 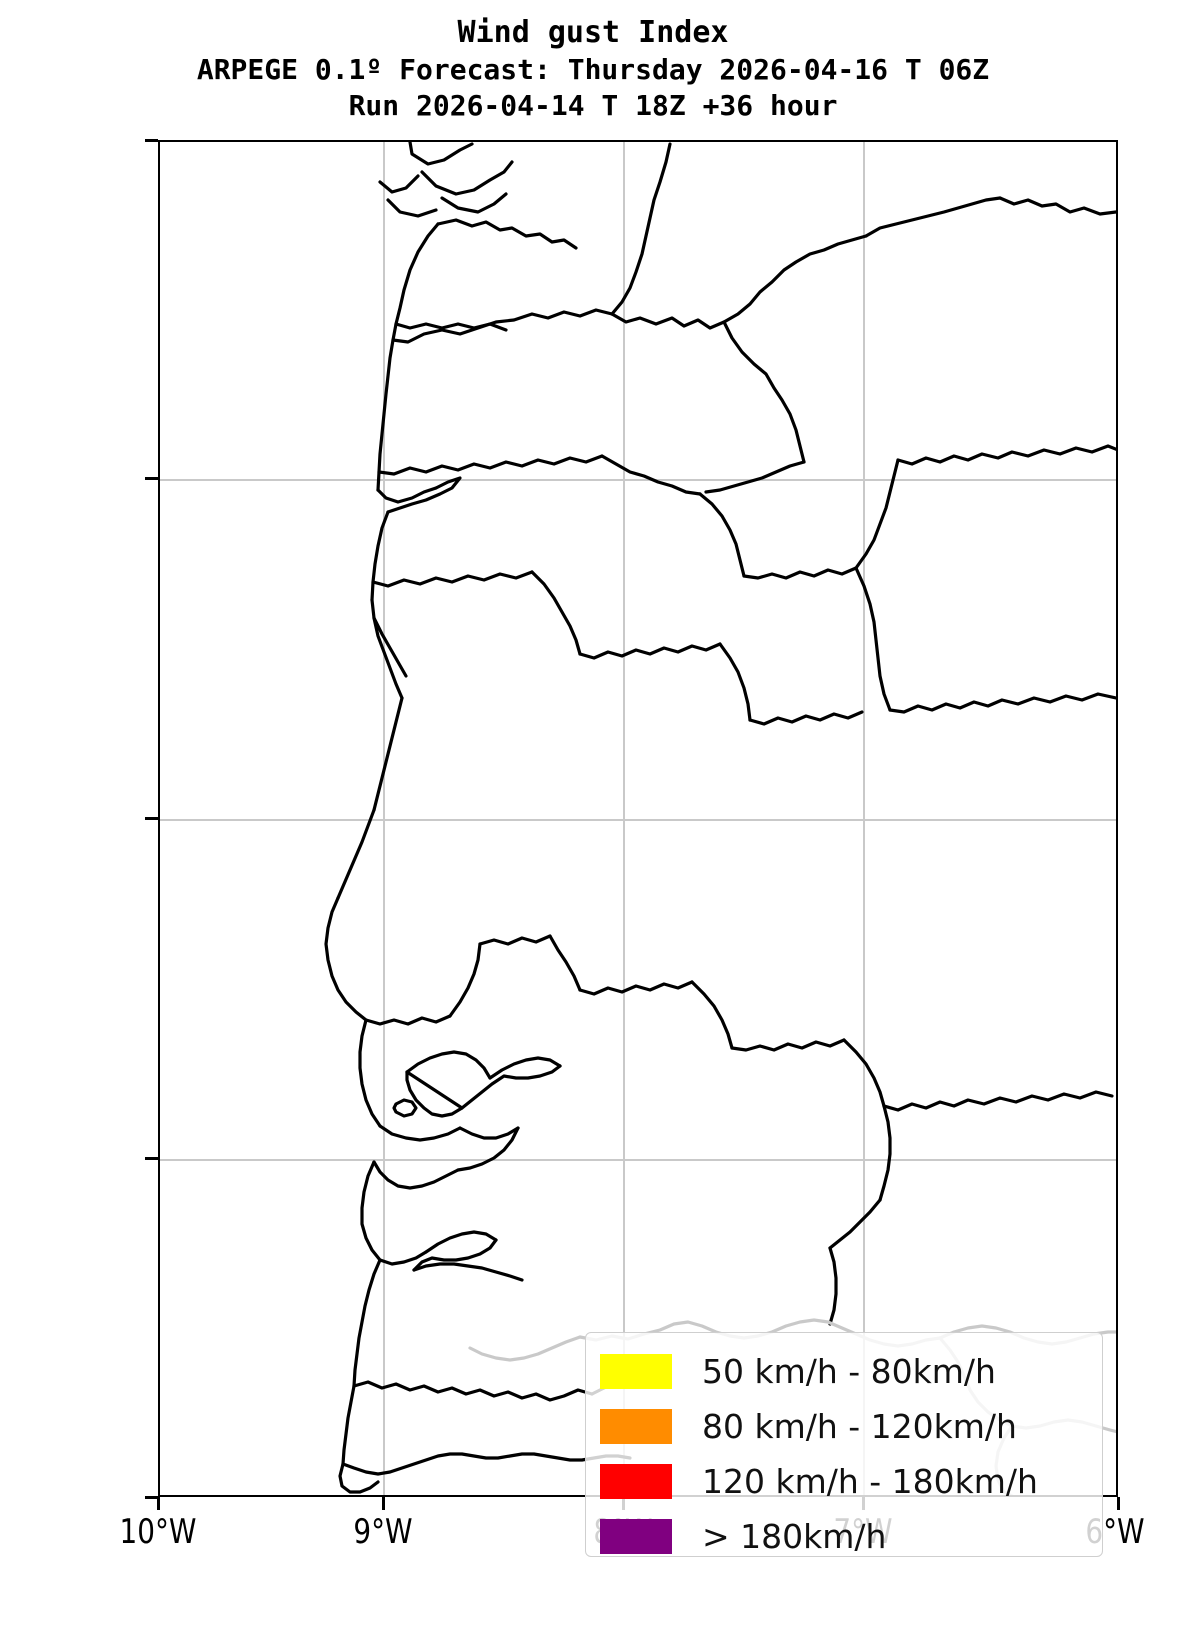 I want to click on legend-swatch-purple, so click(x=636, y=1536).